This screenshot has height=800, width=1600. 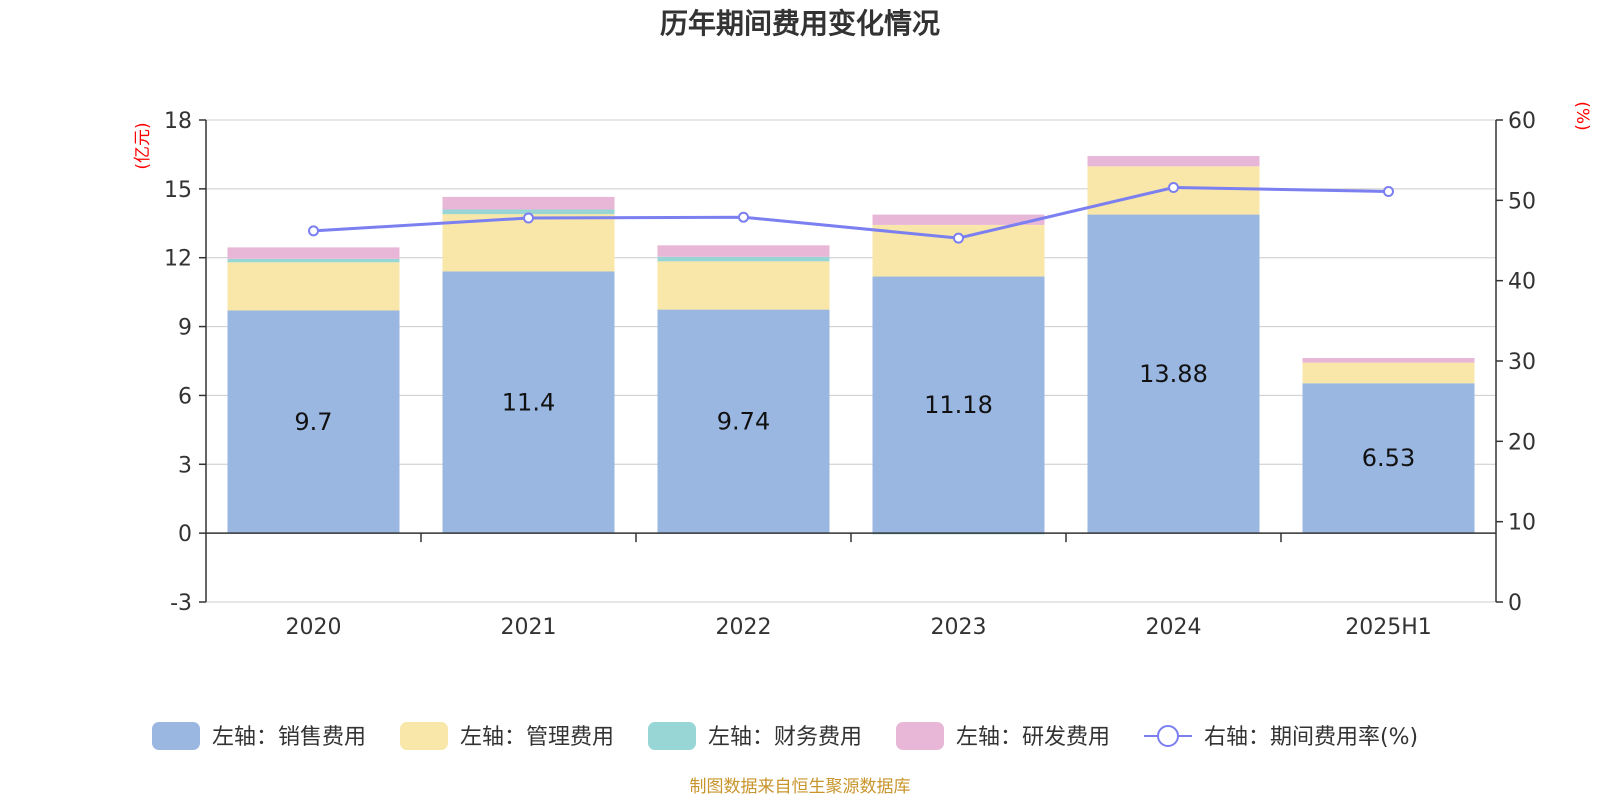 I want to click on source-note: 制图数据来自恒生聚源数据库, so click(x=800, y=787).